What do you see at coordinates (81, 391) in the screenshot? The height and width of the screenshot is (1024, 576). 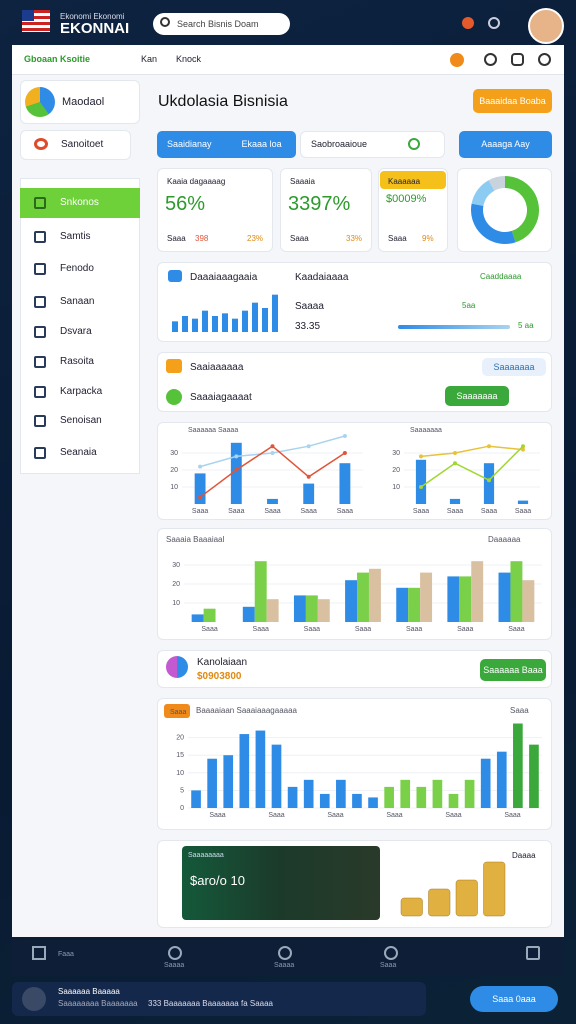 I see `menu-item: Karpacka` at bounding box center [81, 391].